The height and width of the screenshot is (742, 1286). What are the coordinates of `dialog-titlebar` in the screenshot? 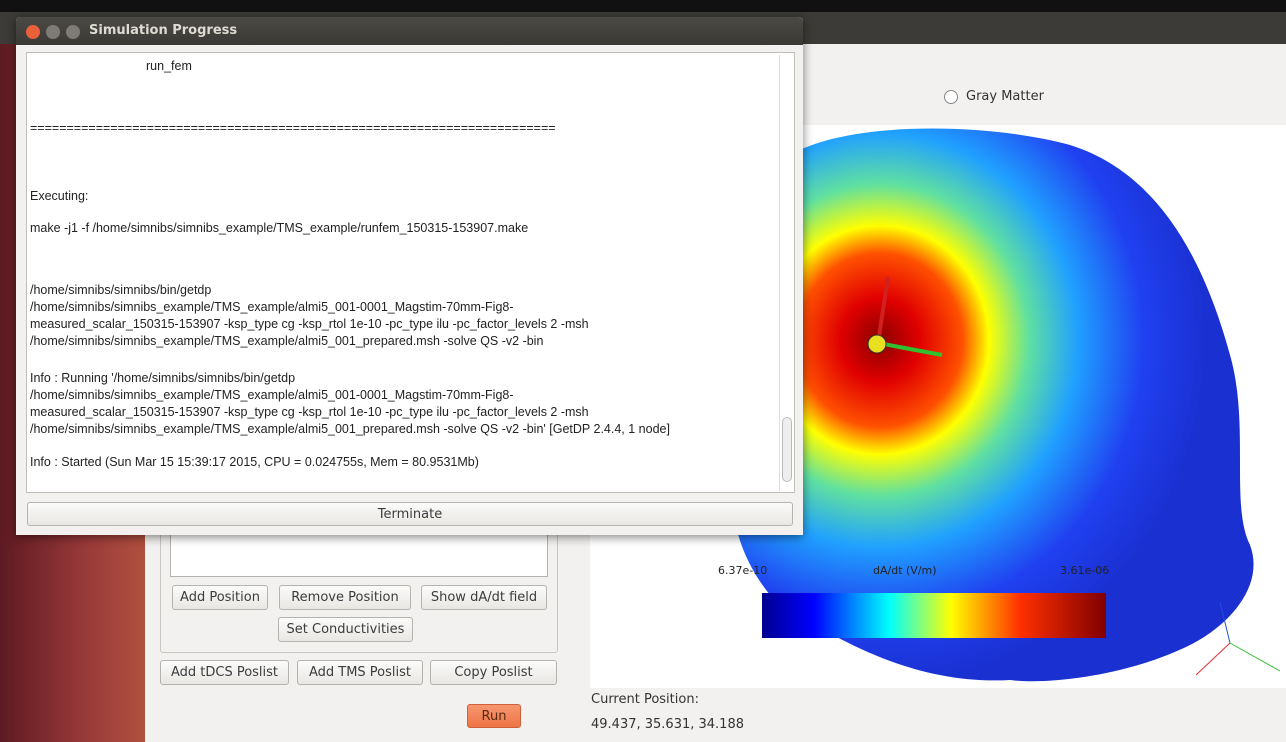 It's located at (409, 31).